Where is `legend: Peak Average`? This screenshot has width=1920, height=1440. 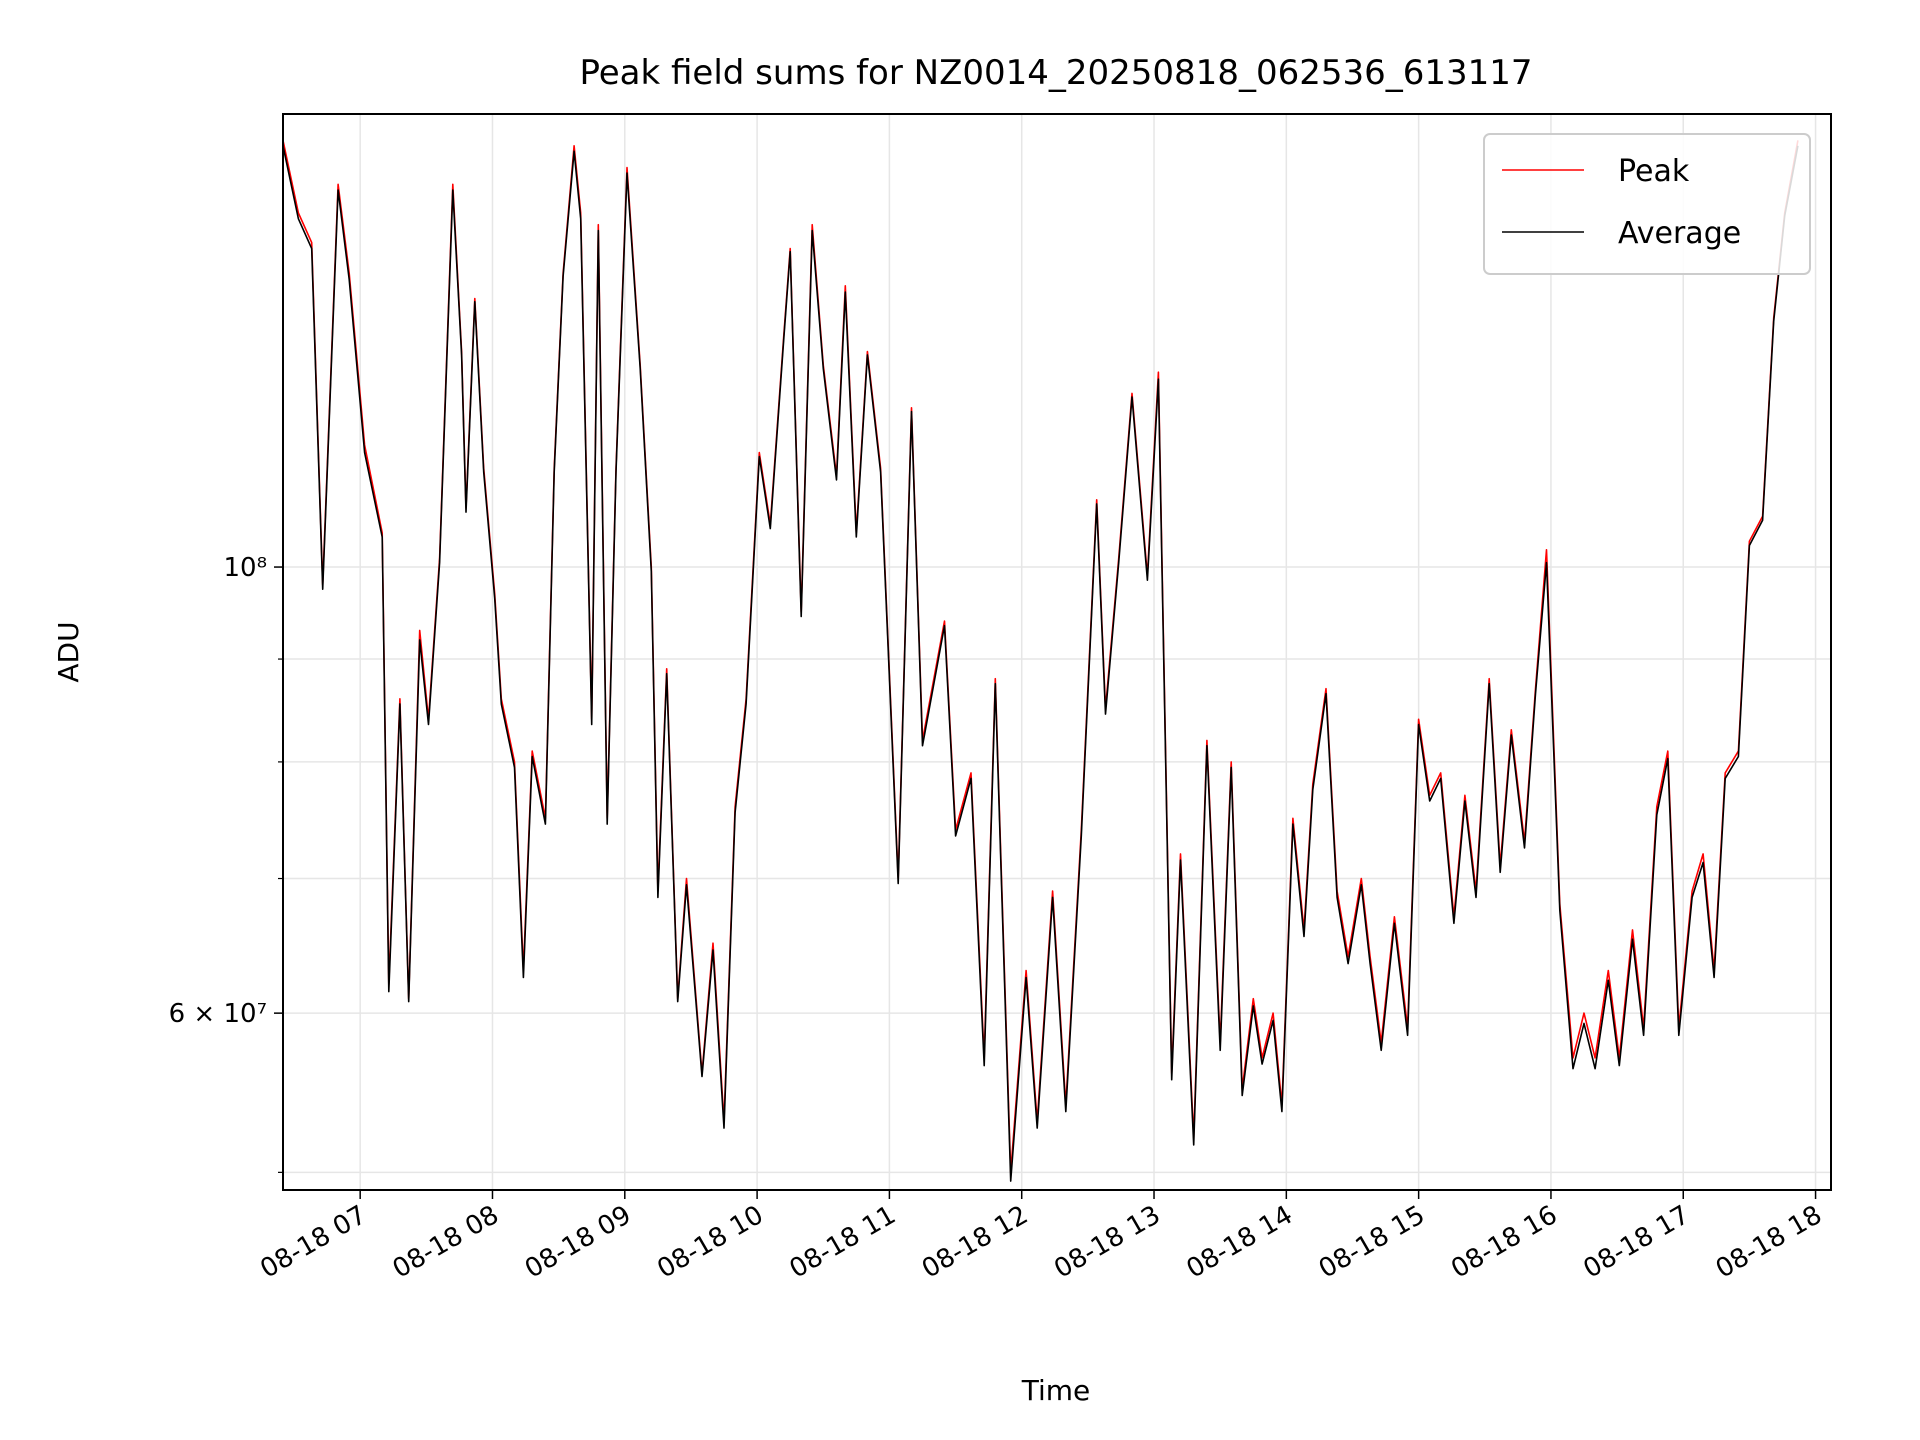
legend: Peak Average is located at coordinates (1647, 204).